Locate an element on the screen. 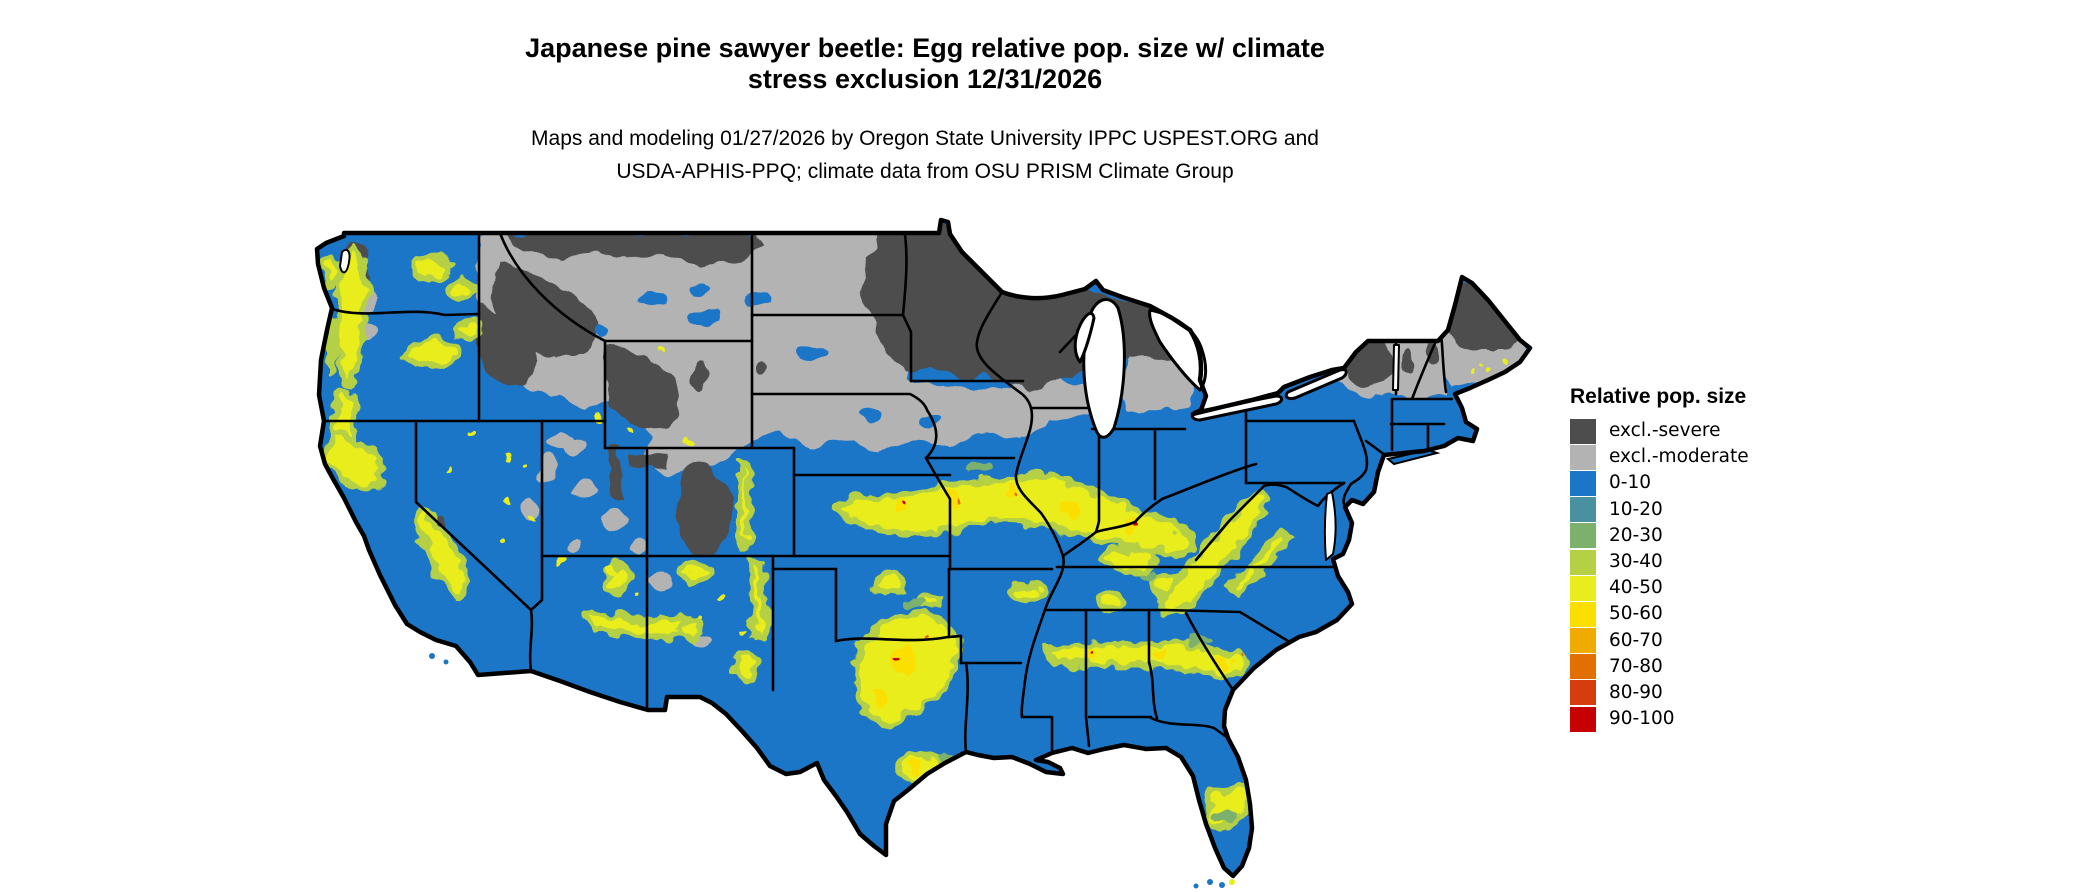 The image size is (2100, 892). legend-item: 90-100 is located at coordinates (1659, 719).